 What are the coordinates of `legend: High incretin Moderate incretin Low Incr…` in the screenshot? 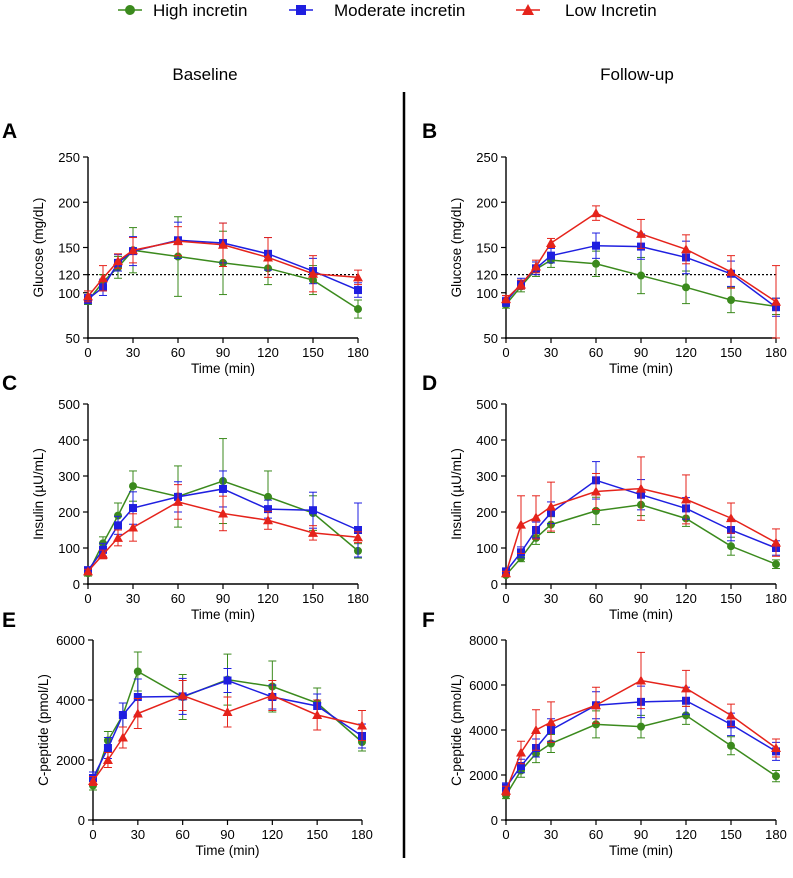 It's located at (387, 10).